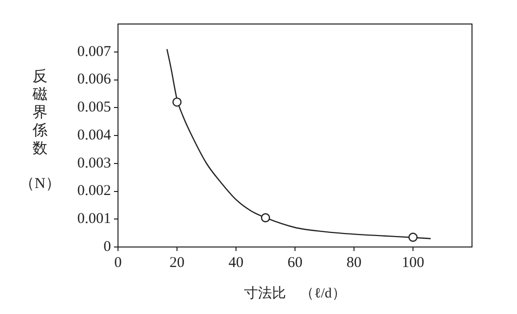  Describe the element at coordinates (94, 80) in the screenshot. I see `y-tick-label: 0.006` at that location.